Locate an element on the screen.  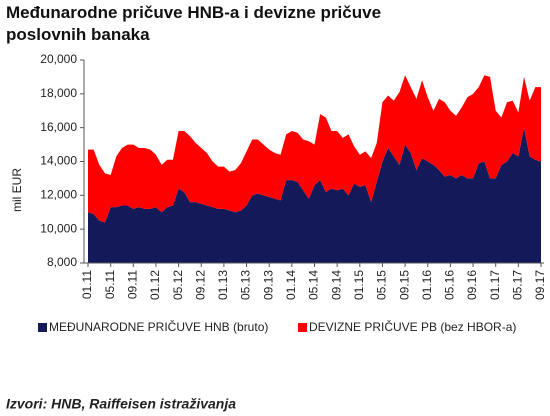
x-tick-label: 09.15 is located at coordinates (404, 285).